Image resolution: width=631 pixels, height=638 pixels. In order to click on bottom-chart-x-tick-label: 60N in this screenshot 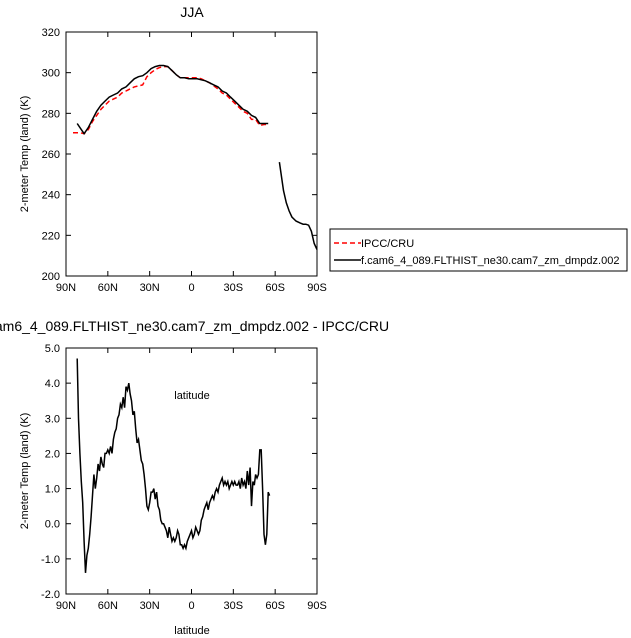, I will do `click(108, 606)`.